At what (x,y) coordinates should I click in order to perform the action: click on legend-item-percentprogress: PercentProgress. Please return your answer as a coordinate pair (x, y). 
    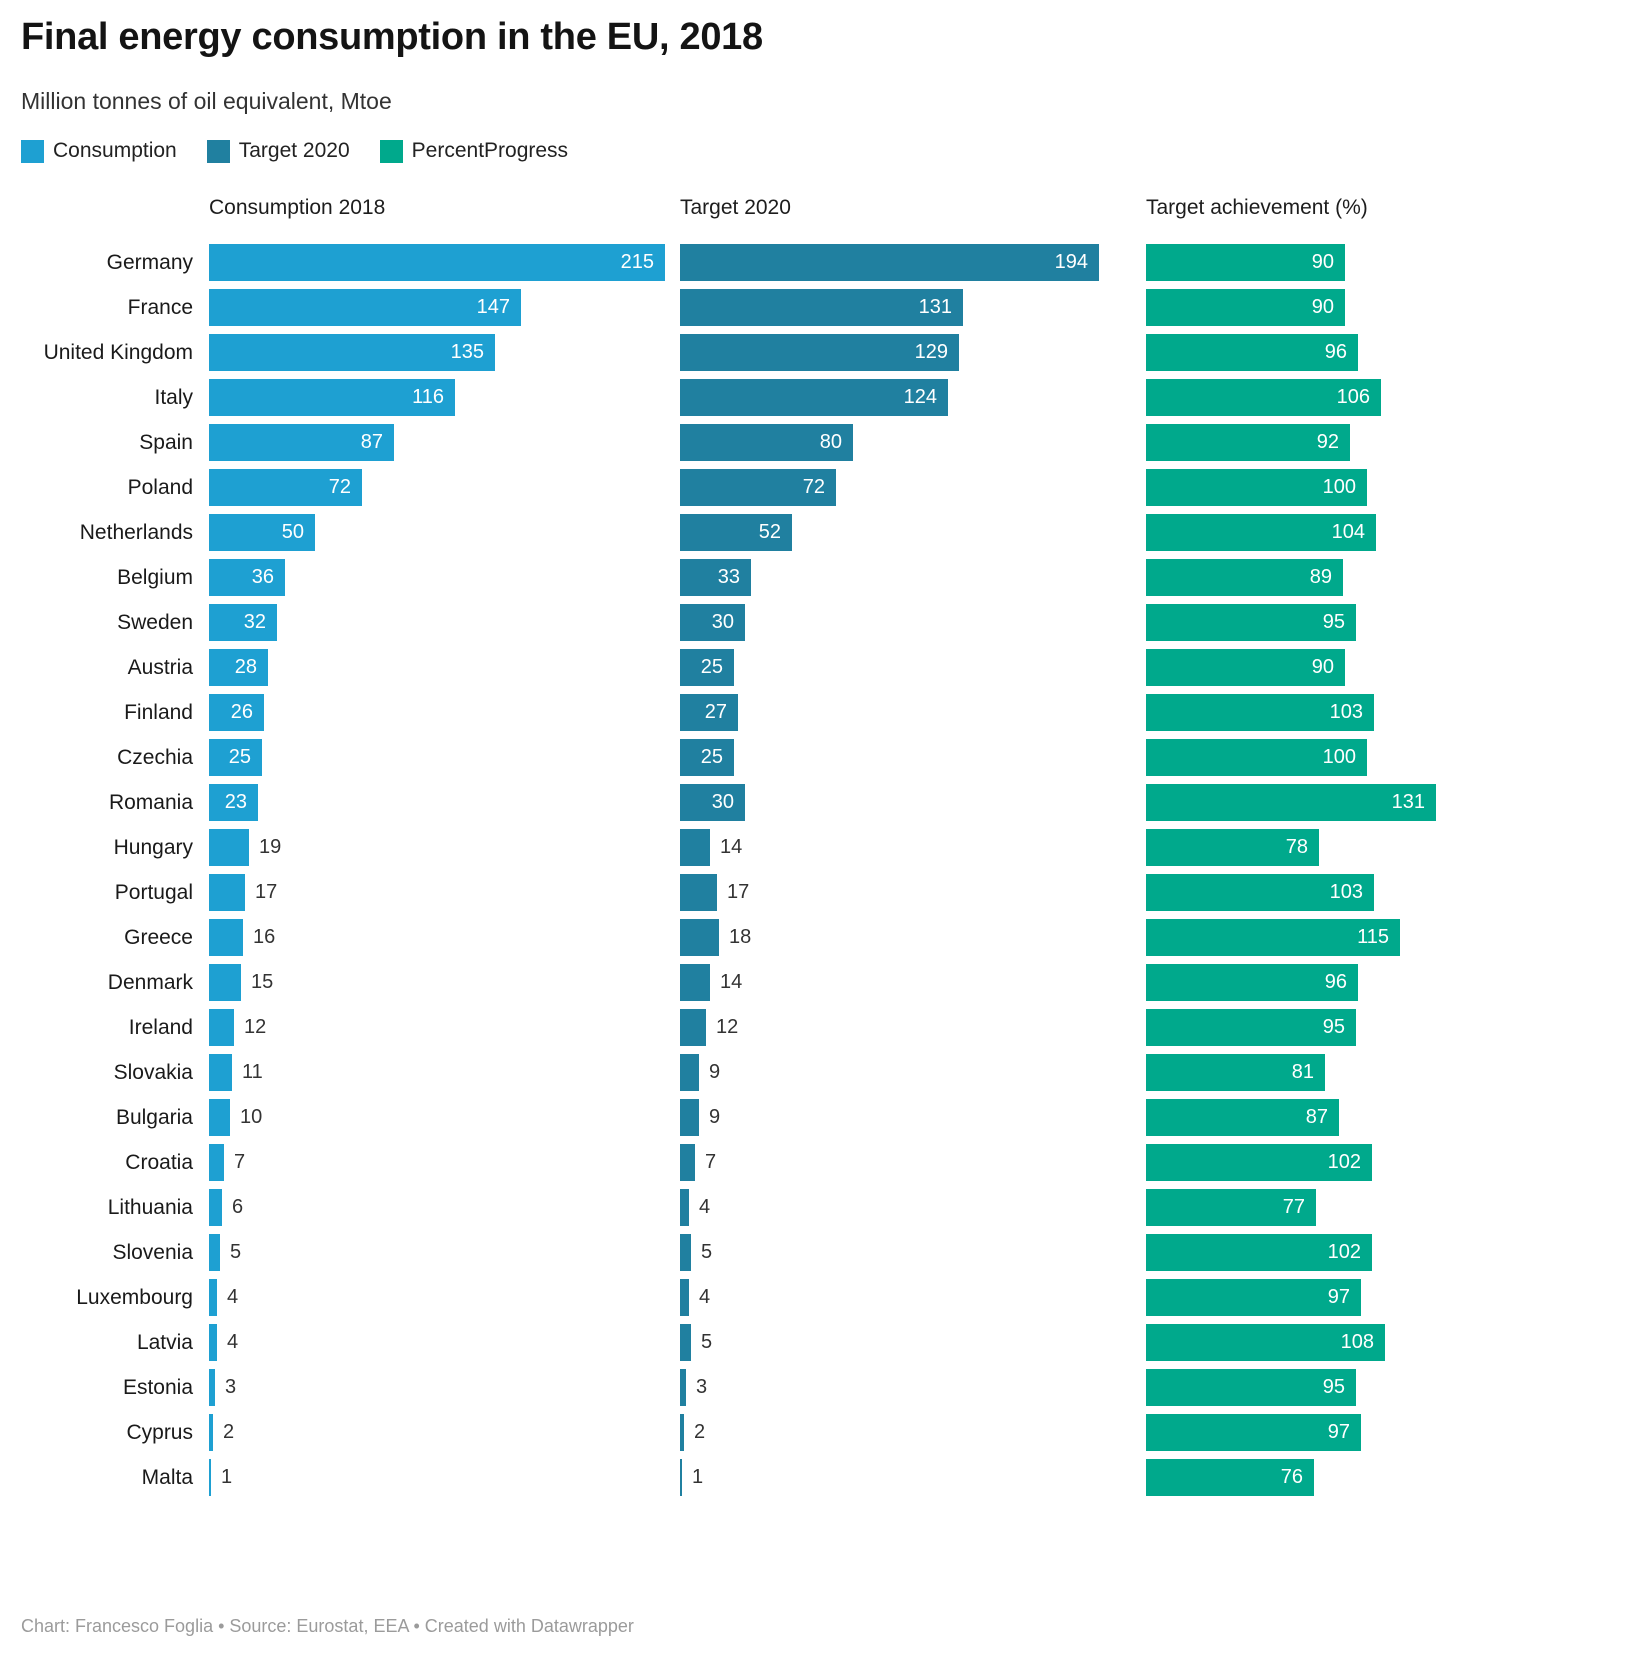
    Looking at the image, I should click on (474, 151).